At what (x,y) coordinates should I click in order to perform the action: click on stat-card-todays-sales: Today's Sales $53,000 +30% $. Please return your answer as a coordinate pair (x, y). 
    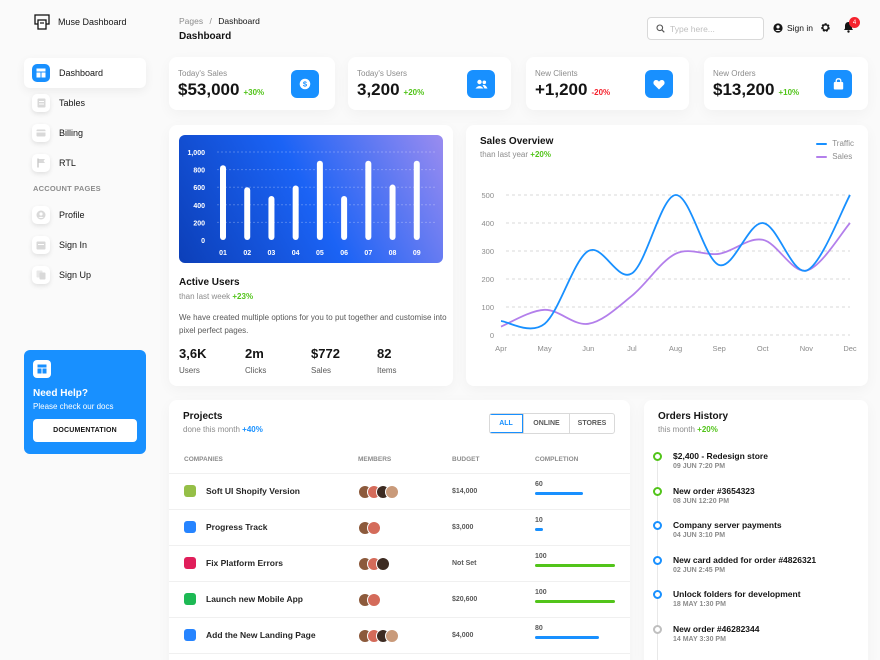
    Looking at the image, I should click on (252, 83).